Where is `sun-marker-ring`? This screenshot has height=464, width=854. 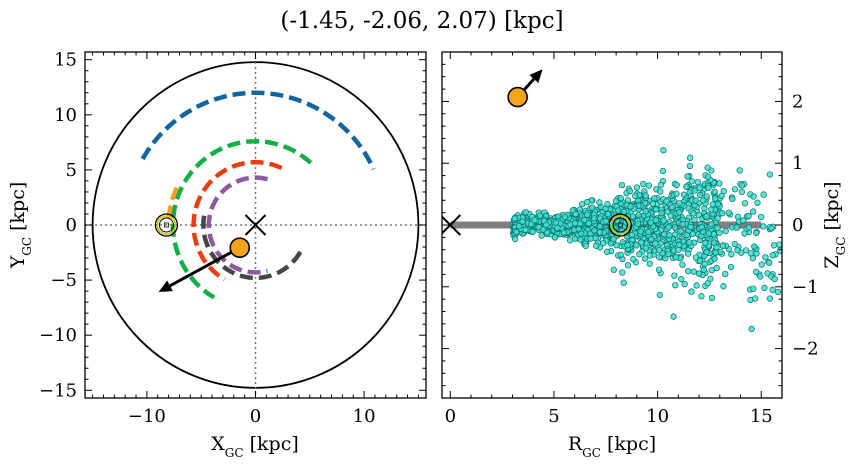 sun-marker-ring is located at coordinates (166, 225).